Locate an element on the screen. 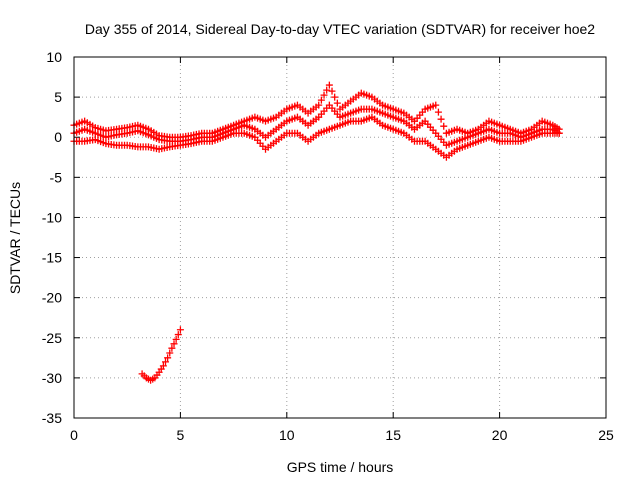 The width and height of the screenshot is (640, 480). x-axis-label: GPS time / hours is located at coordinates (340, 467).